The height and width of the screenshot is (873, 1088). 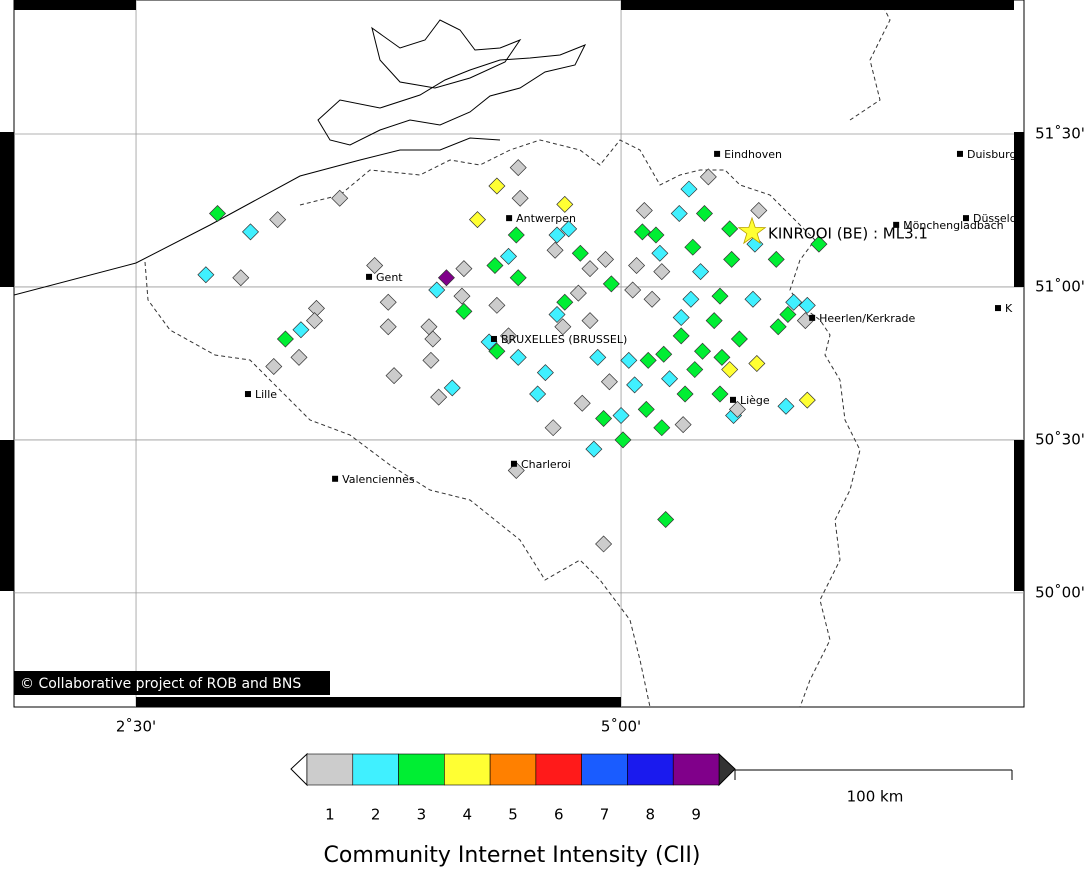 I want to click on city-label: K, so click(x=1009, y=308).